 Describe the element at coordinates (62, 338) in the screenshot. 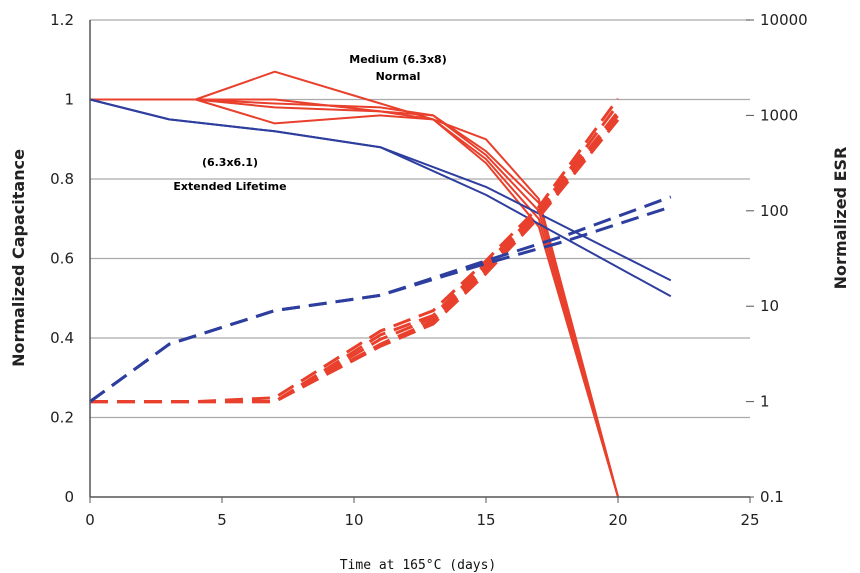

I see `y-tick-label: 0.4` at that location.